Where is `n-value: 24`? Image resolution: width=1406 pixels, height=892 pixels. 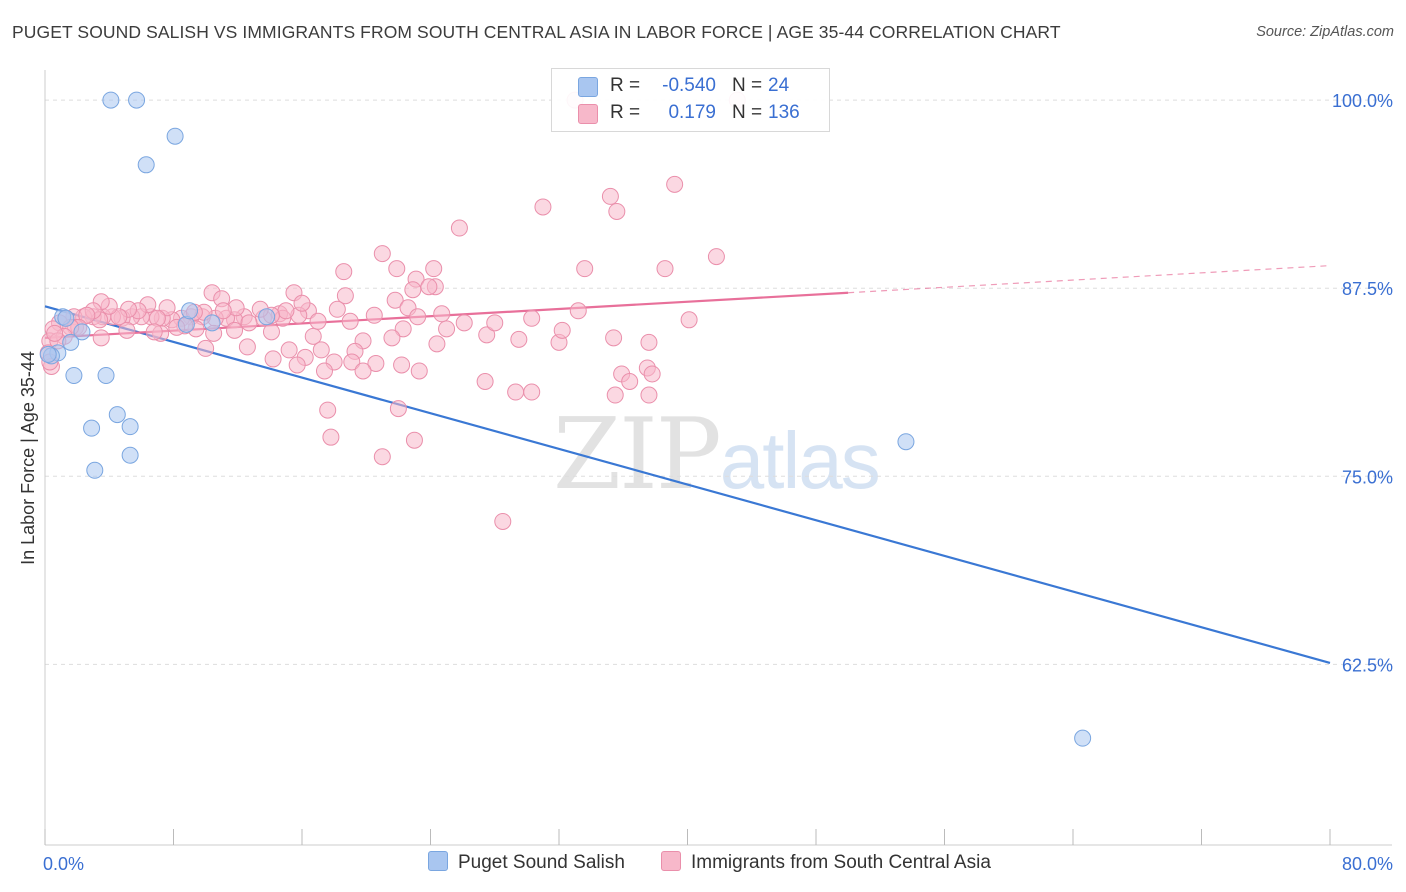 n-value: 24 is located at coordinates (779, 85).